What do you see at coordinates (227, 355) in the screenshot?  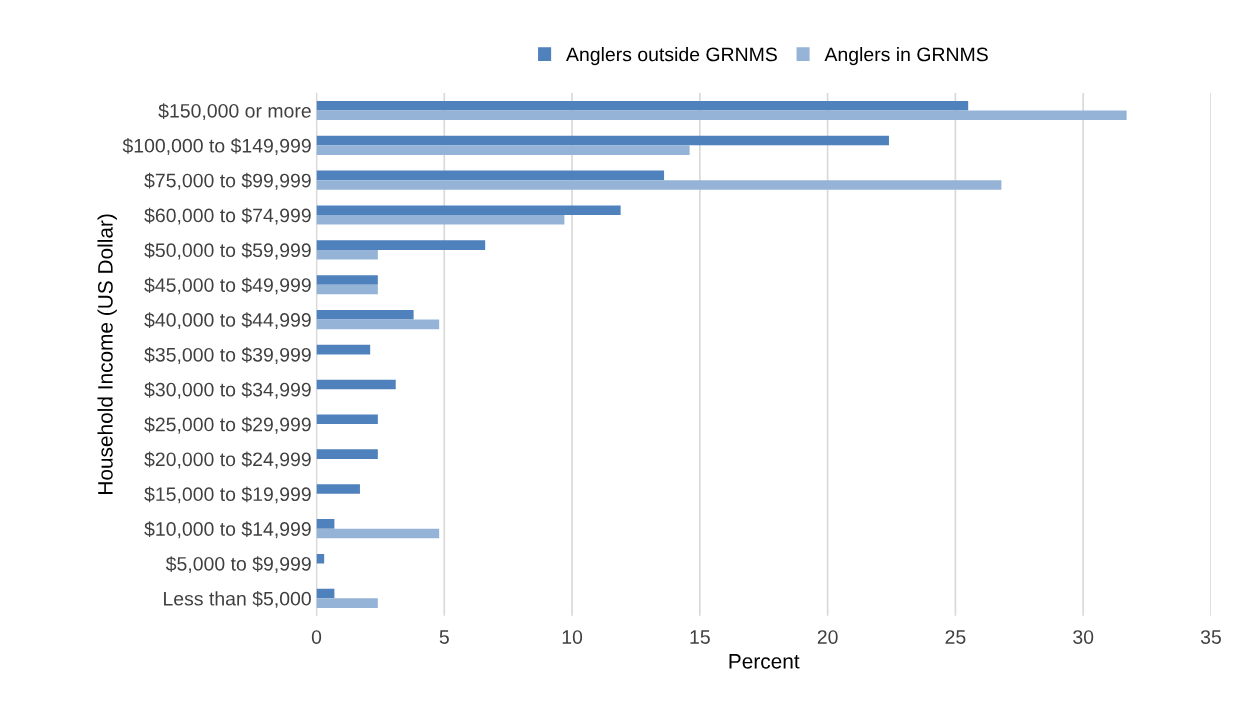 I see `y-tick-label: $35,000 to $39,999` at bounding box center [227, 355].